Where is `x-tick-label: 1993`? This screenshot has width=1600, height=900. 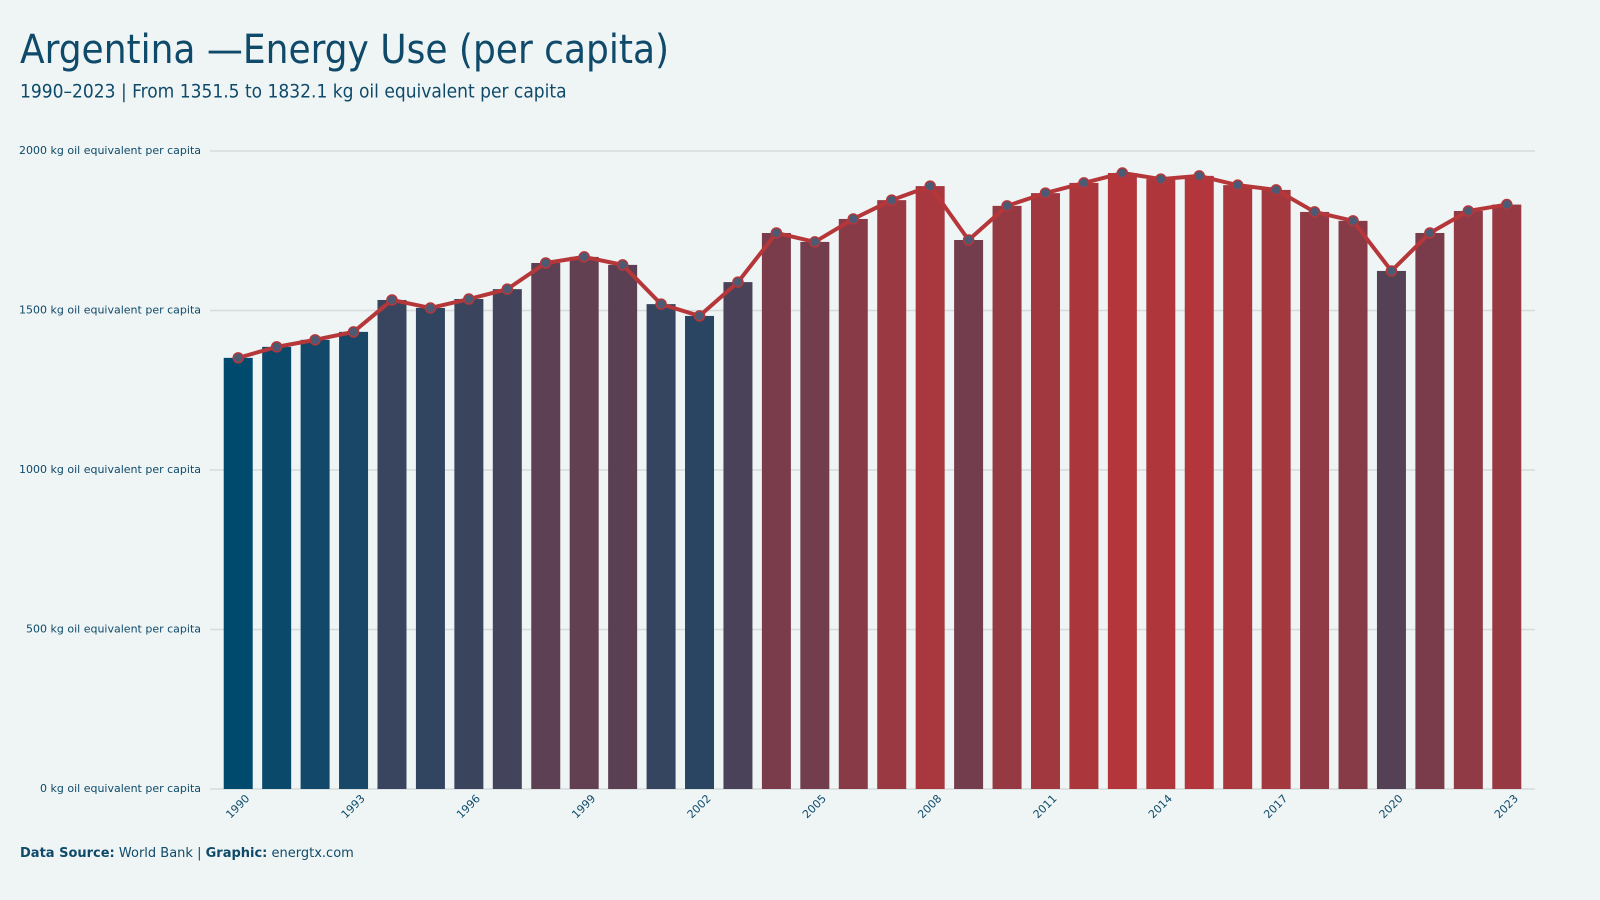
x-tick-label: 1993 is located at coordinates (353, 806).